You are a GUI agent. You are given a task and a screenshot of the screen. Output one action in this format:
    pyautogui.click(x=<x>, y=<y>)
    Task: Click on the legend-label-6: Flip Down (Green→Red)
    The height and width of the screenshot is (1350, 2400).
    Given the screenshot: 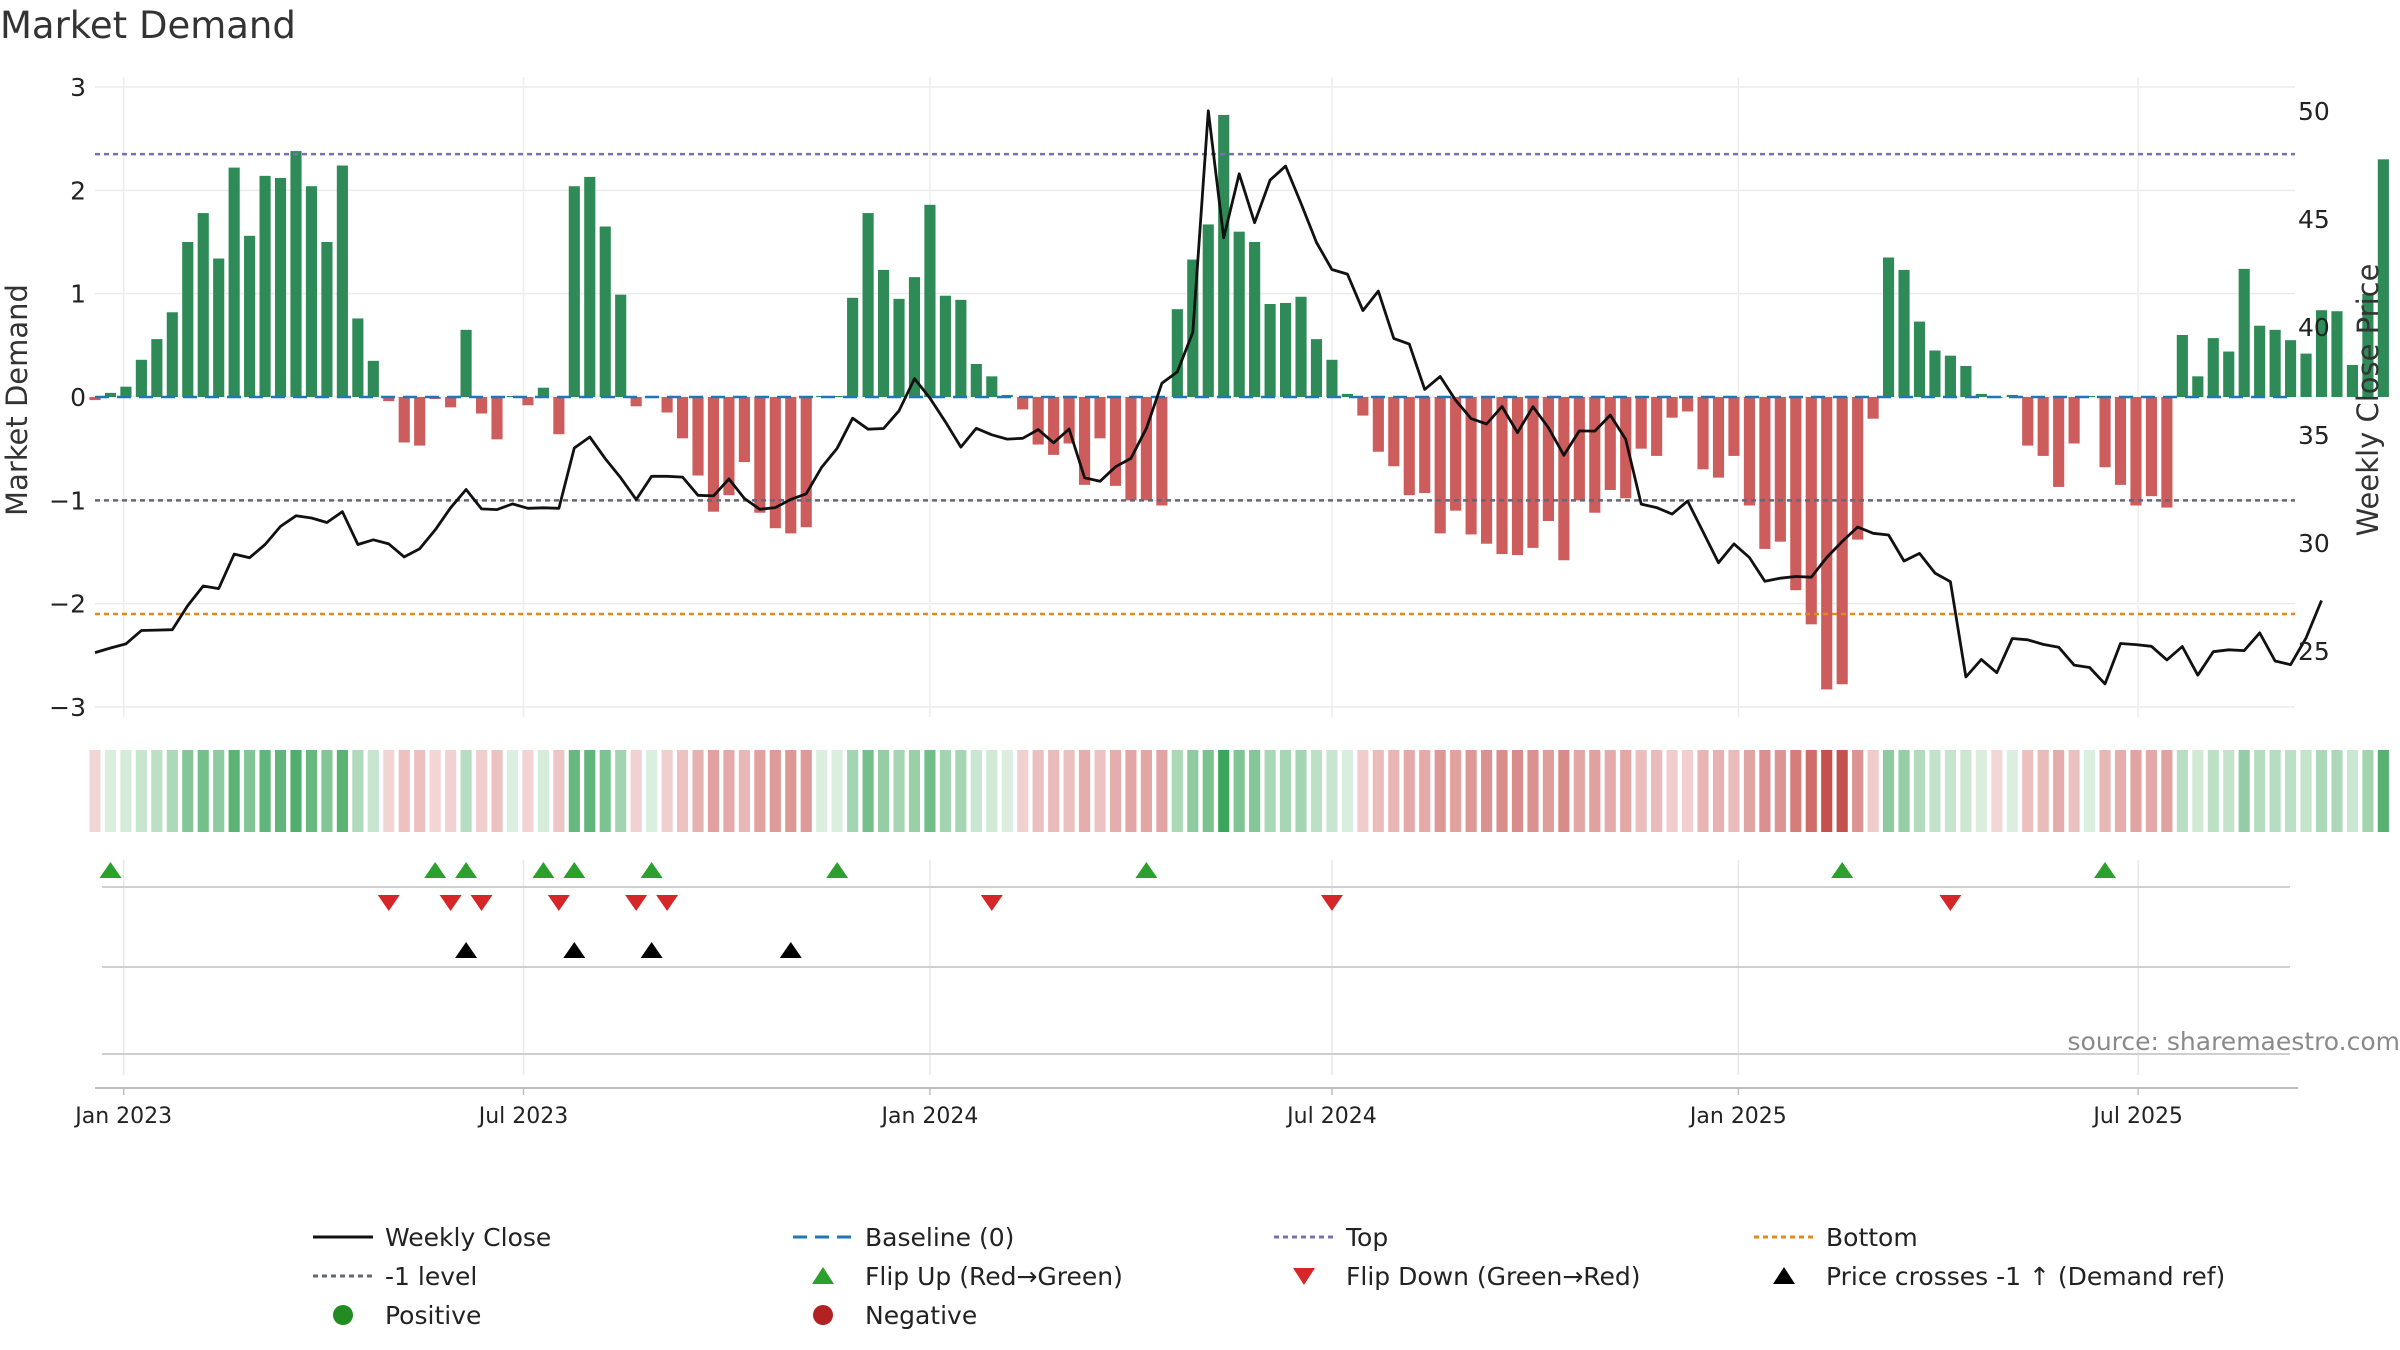 What is the action you would take?
    pyautogui.click(x=1493, y=1276)
    